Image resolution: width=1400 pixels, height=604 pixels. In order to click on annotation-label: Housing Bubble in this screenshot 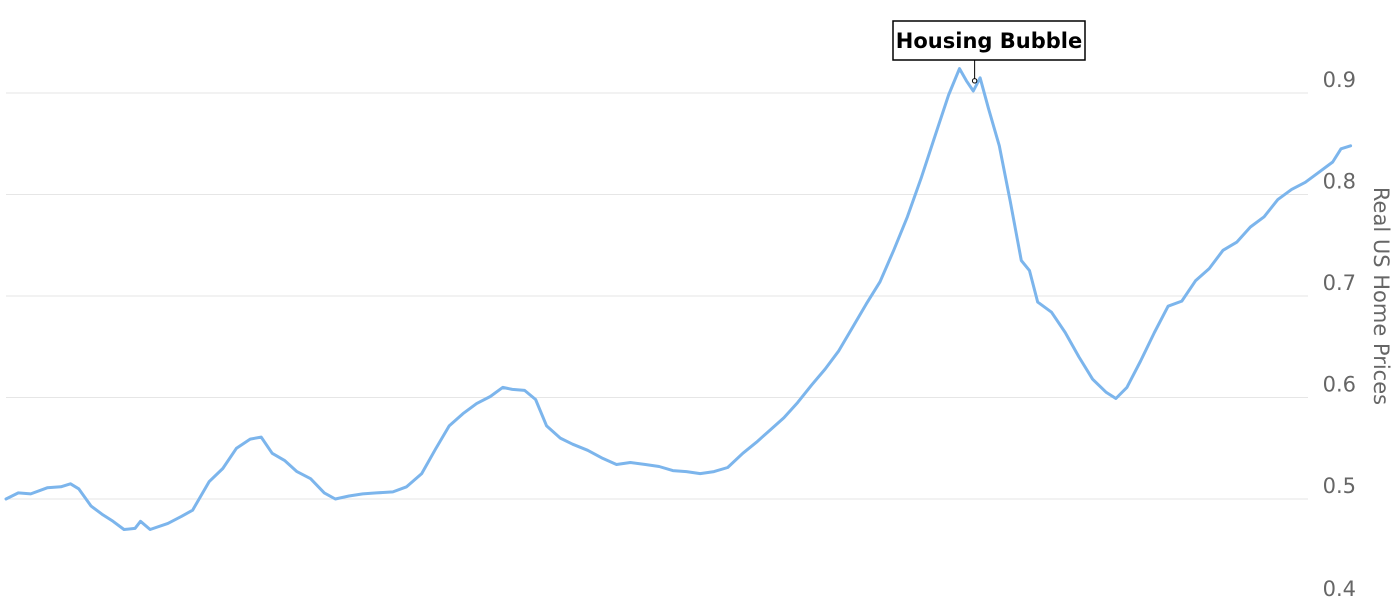, I will do `click(989, 41)`.